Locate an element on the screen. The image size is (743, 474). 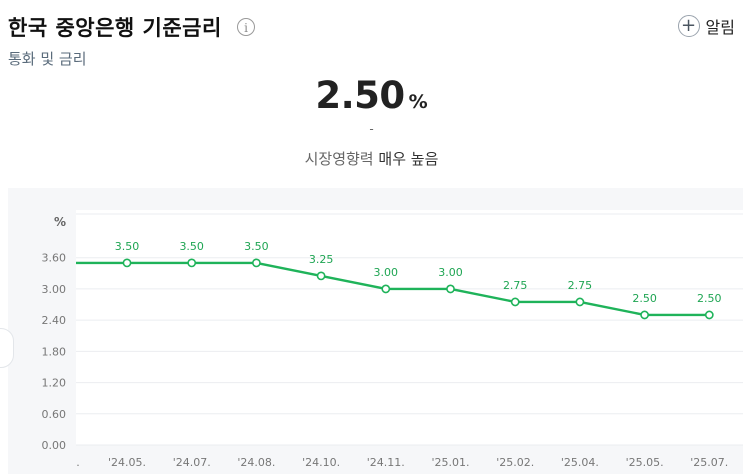
x-tick-label: '25.04. is located at coordinates (580, 462).